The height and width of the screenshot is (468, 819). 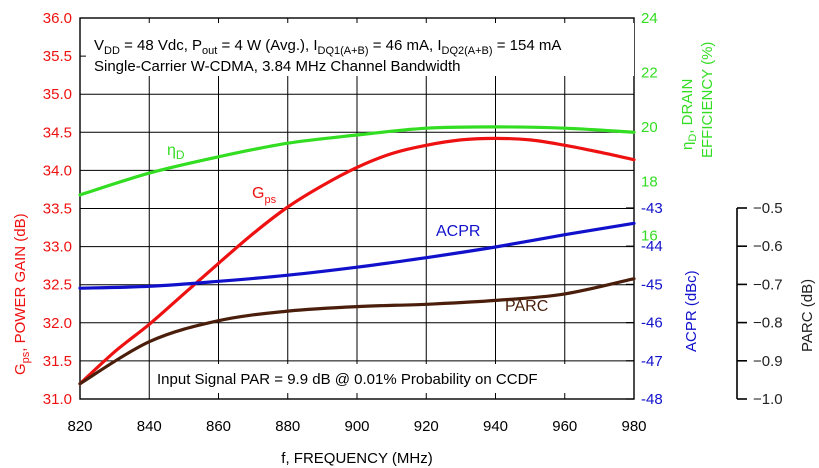 What do you see at coordinates (57, 285) in the screenshot?
I see `gain-tick-label: 32.5` at bounding box center [57, 285].